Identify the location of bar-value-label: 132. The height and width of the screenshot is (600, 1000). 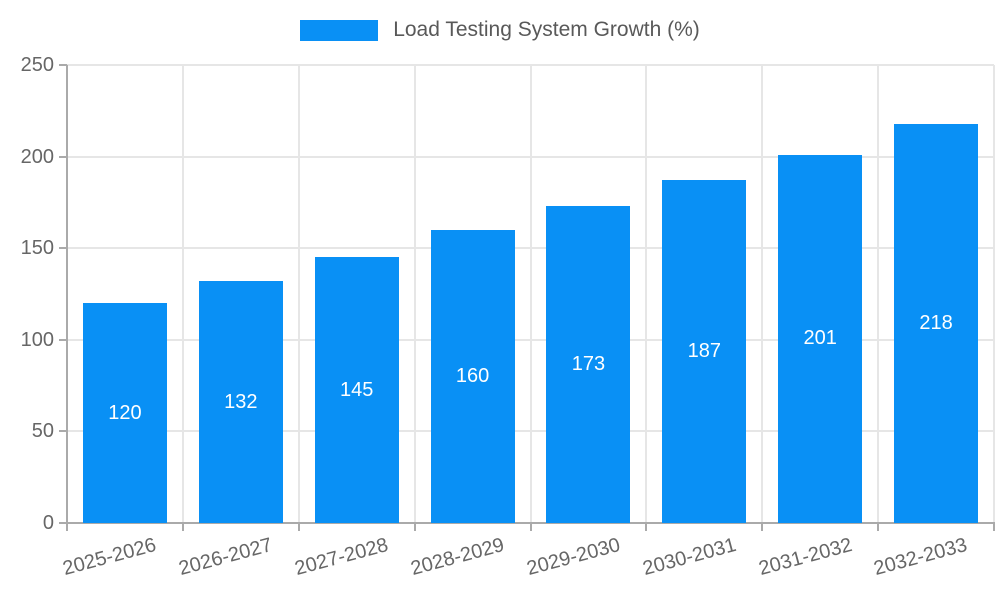
(241, 401).